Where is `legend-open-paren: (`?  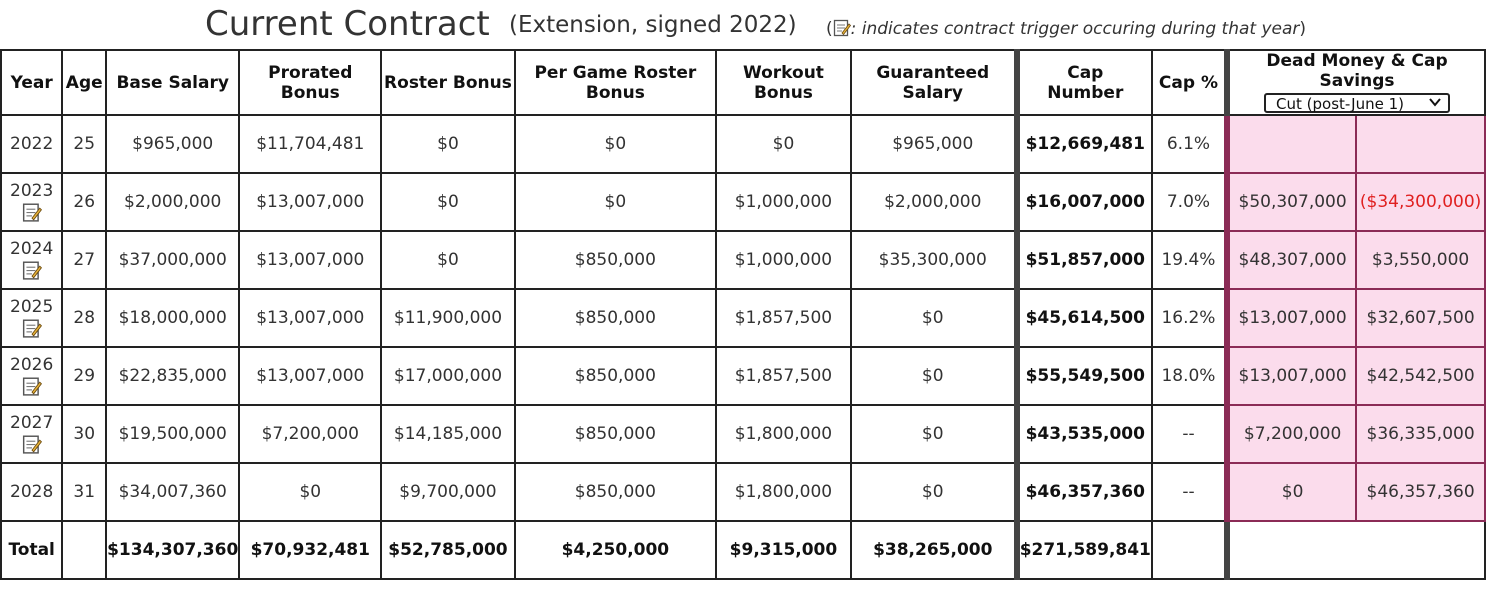 legend-open-paren: ( is located at coordinates (829, 29).